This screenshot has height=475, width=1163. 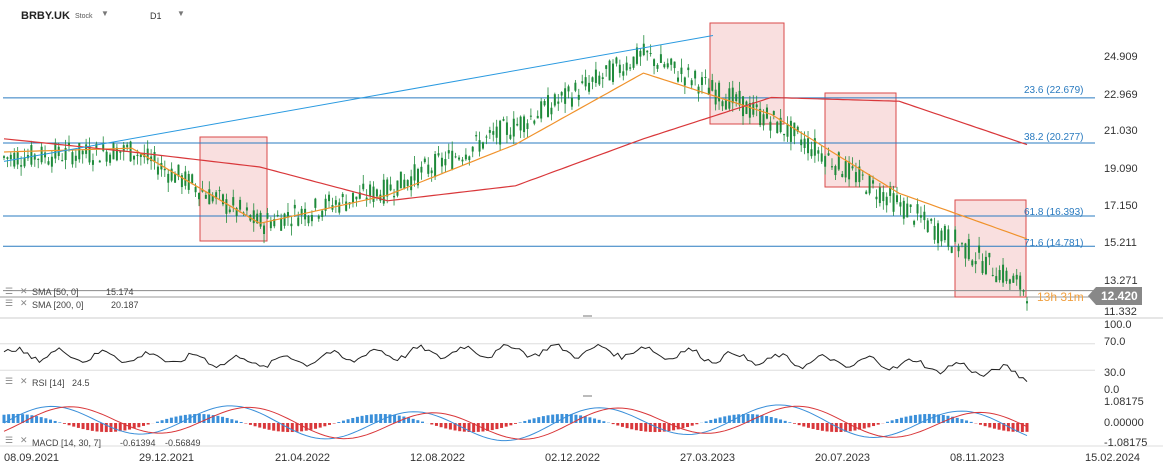 What do you see at coordinates (1119, 296) in the screenshot?
I see `current-price-label: 12.420` at bounding box center [1119, 296].